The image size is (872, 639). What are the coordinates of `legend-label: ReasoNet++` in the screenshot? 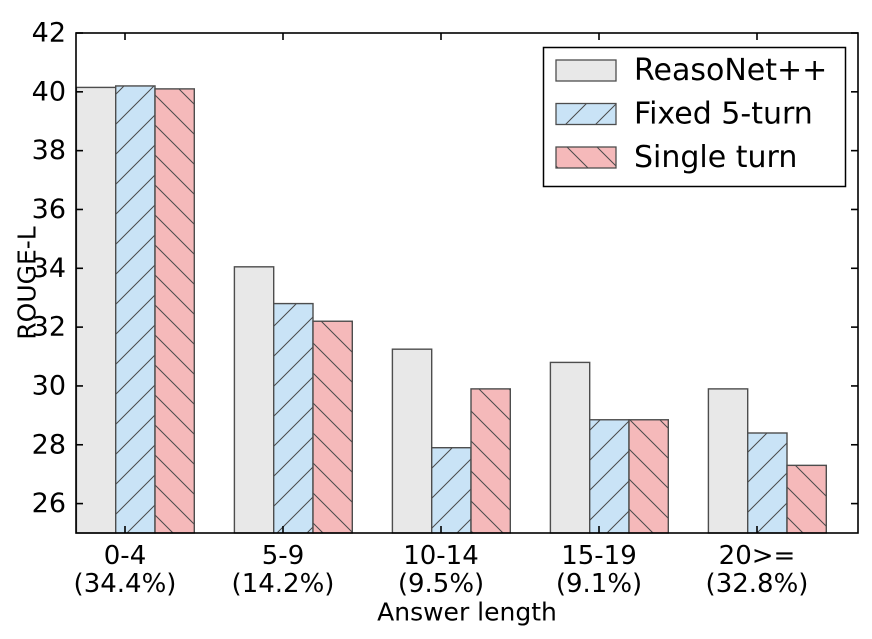 It's located at (730, 70).